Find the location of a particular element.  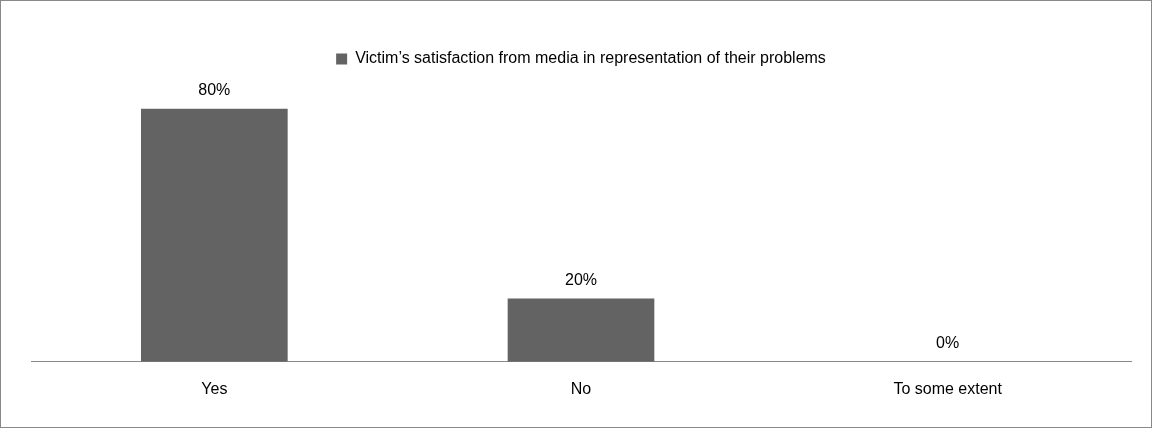

data-label: 80% is located at coordinates (214, 90).